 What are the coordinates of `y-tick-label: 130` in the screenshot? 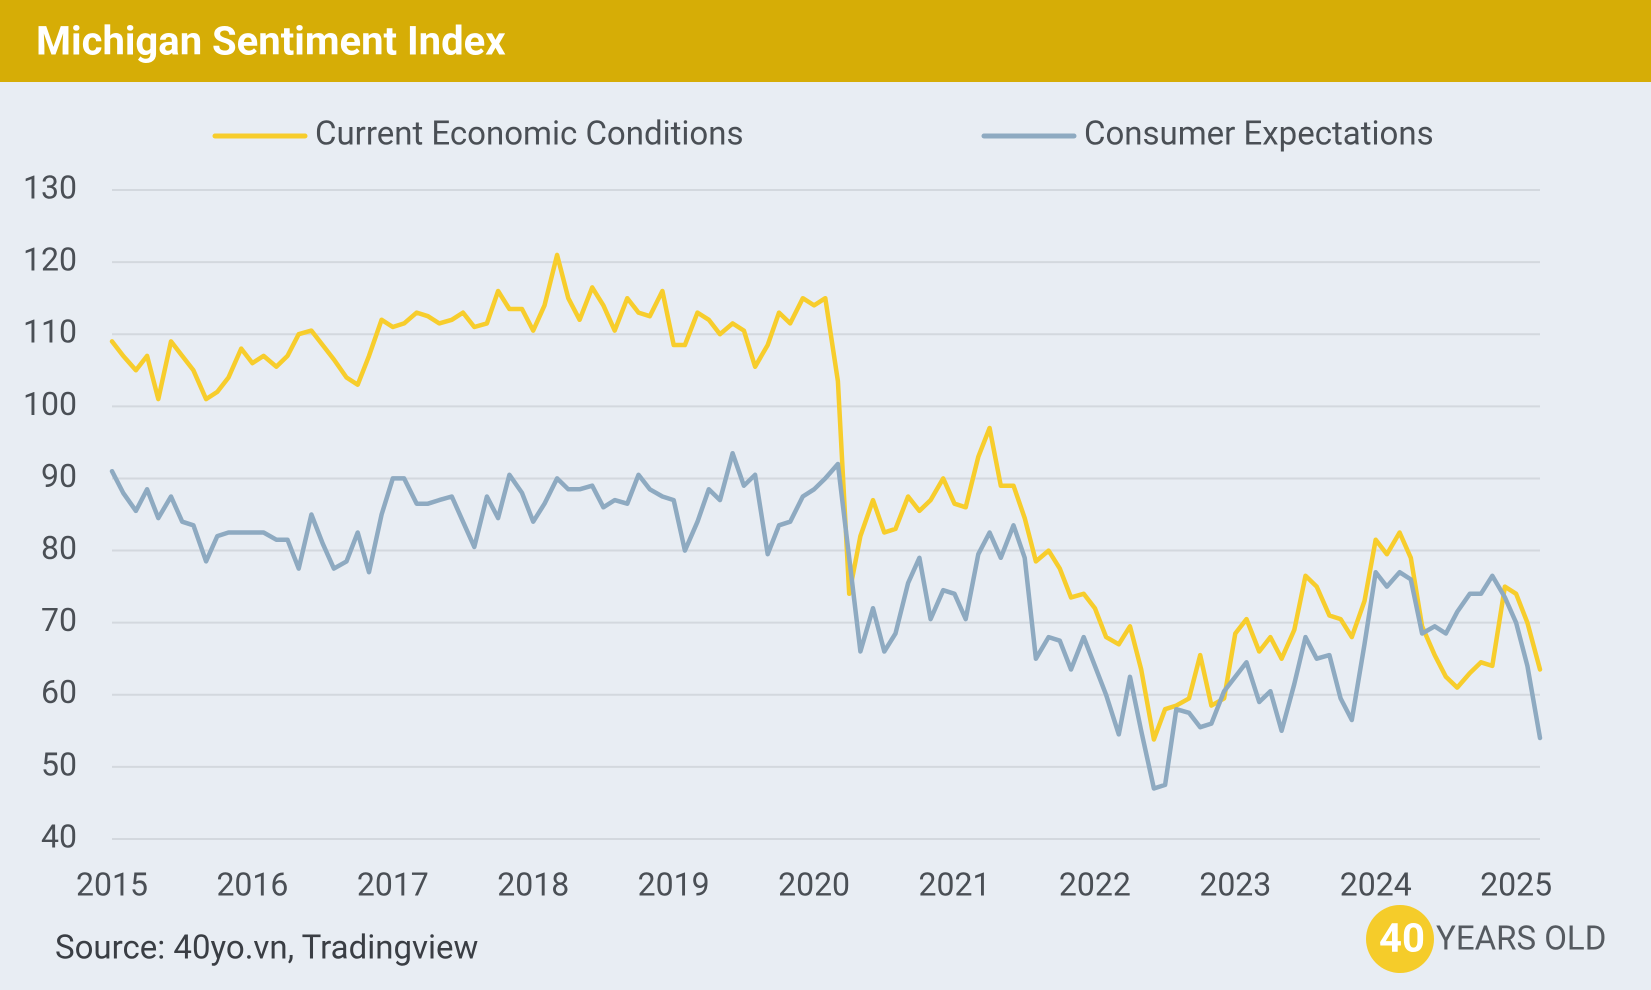 It's located at (50, 187).